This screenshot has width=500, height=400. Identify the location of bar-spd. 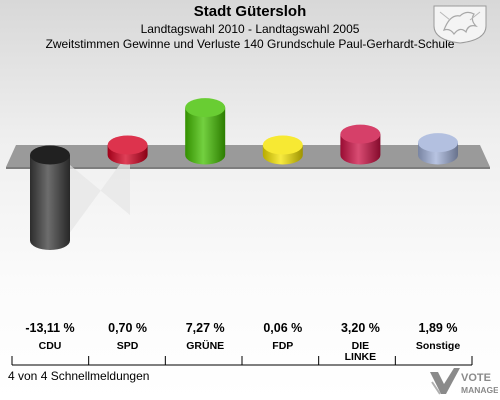
(127, 150).